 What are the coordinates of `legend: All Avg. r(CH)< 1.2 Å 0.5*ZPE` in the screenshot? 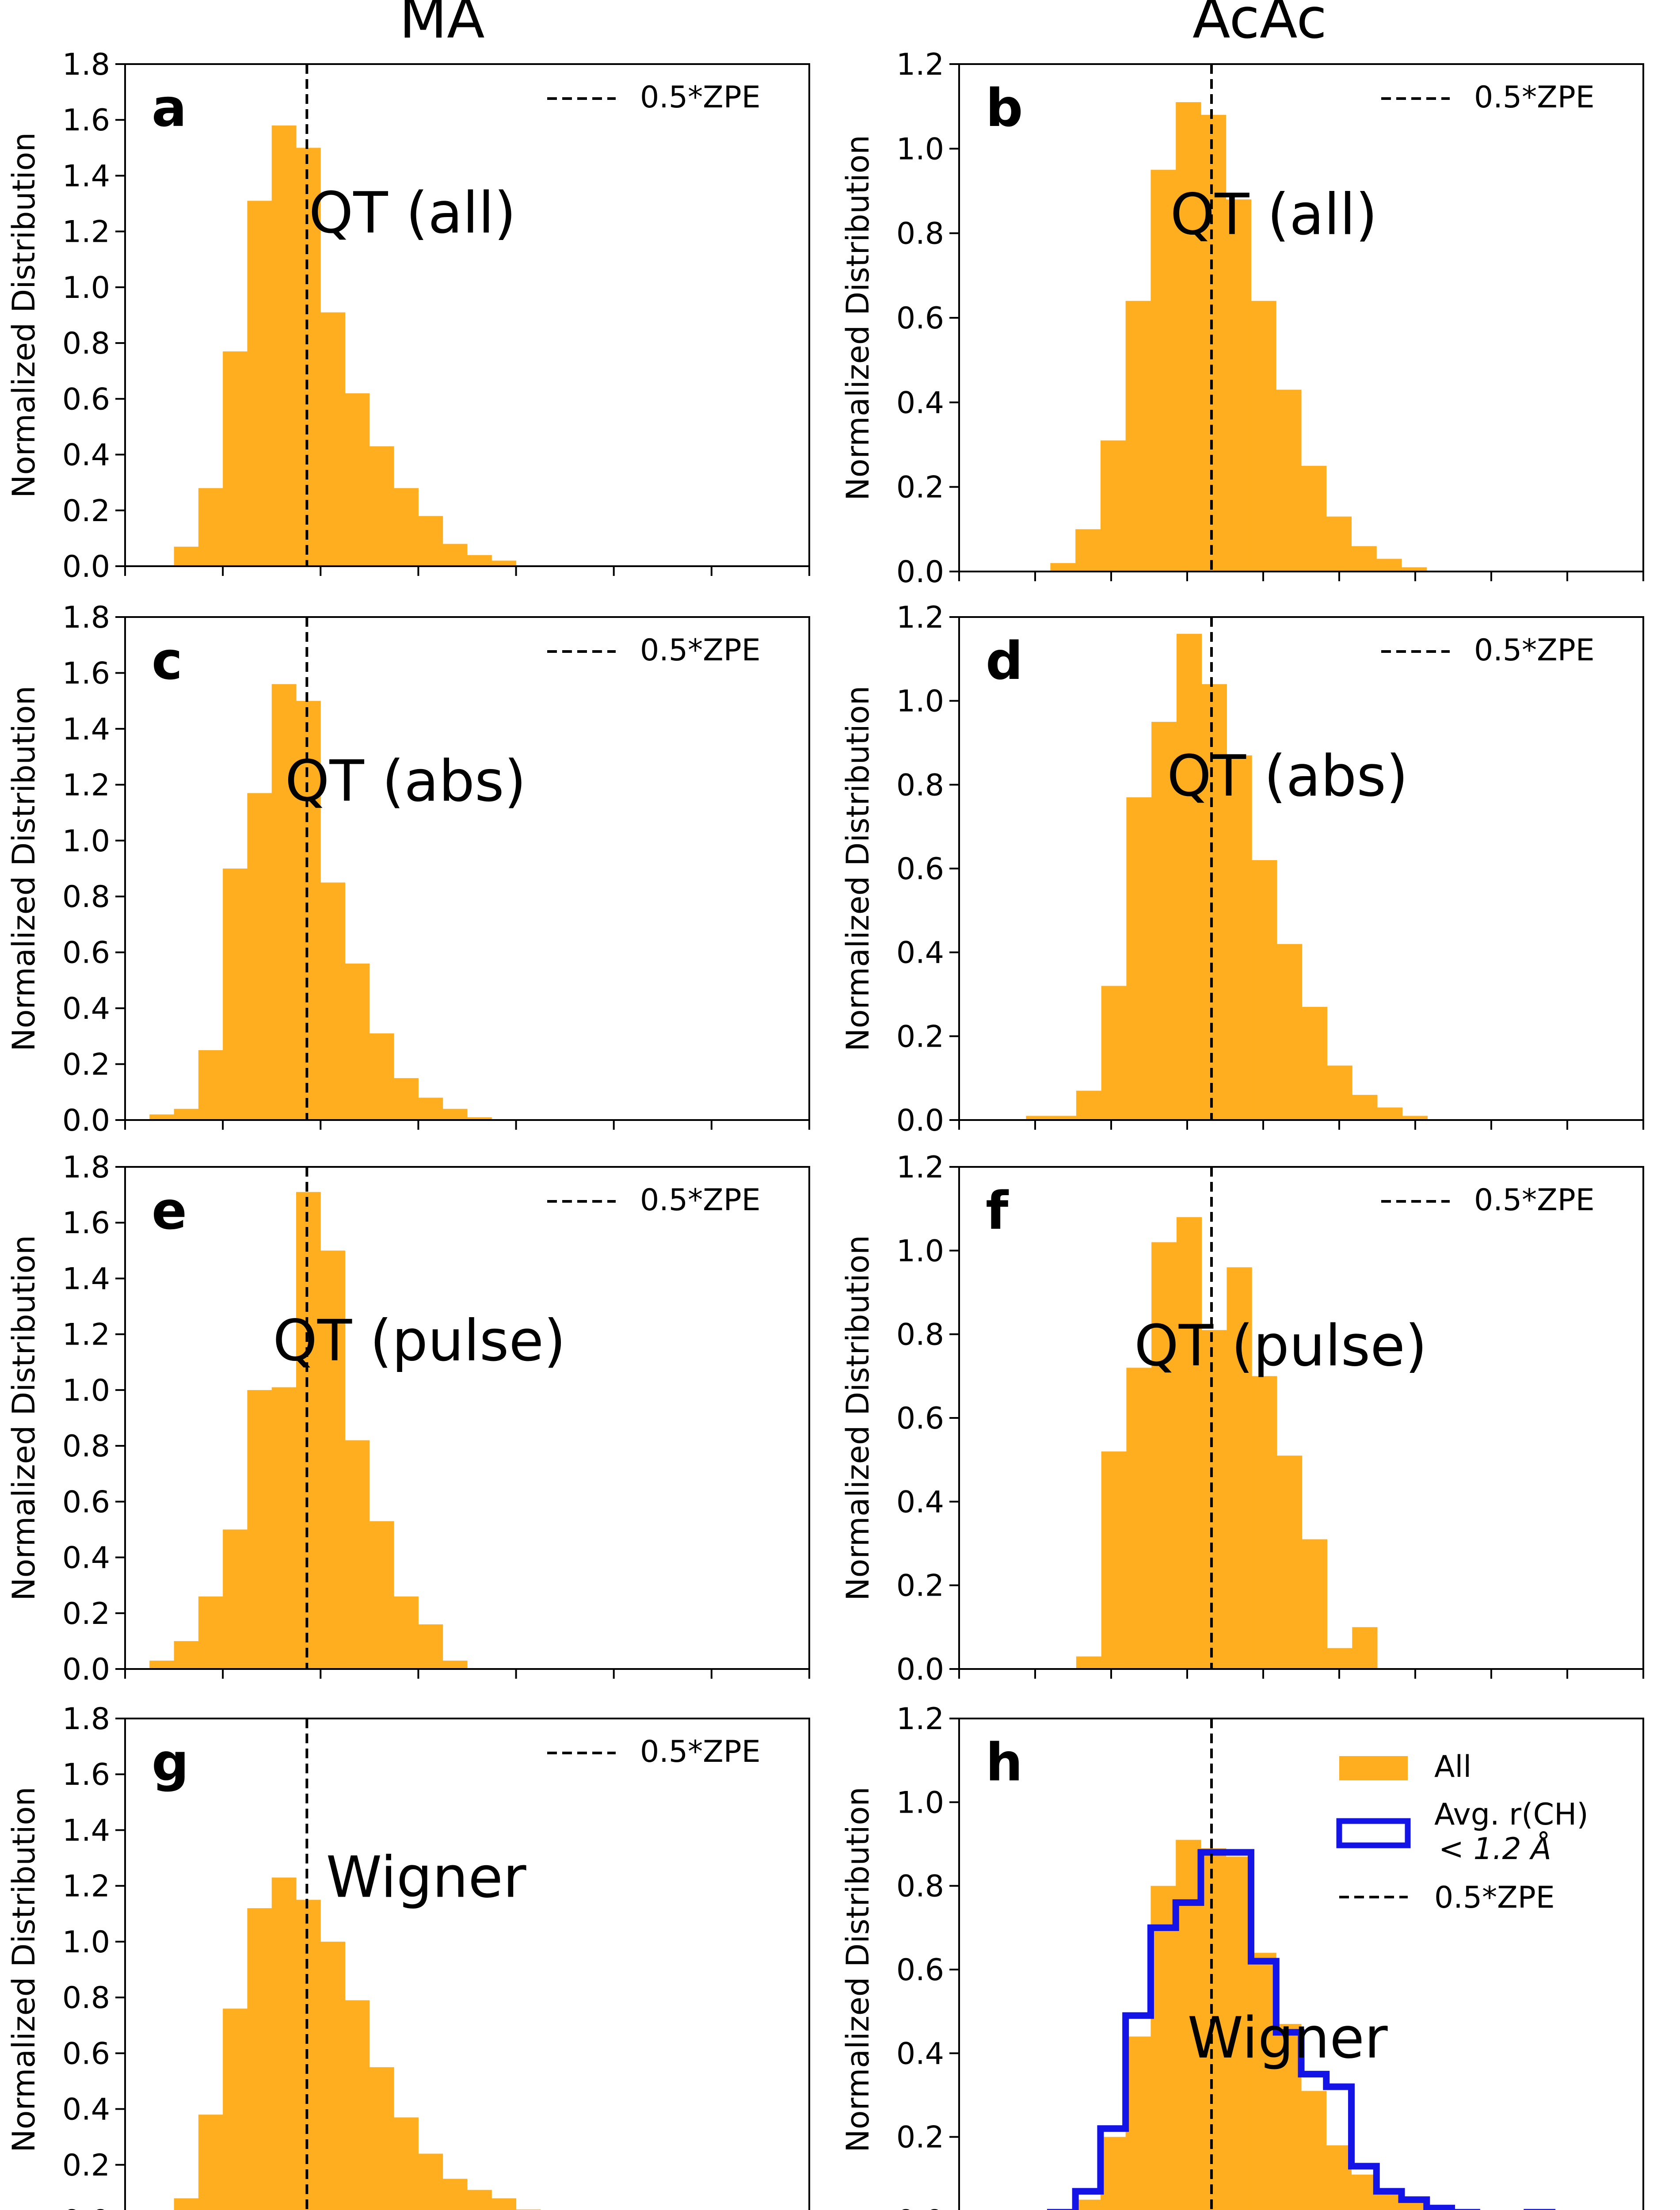 It's located at (1463, 1832).